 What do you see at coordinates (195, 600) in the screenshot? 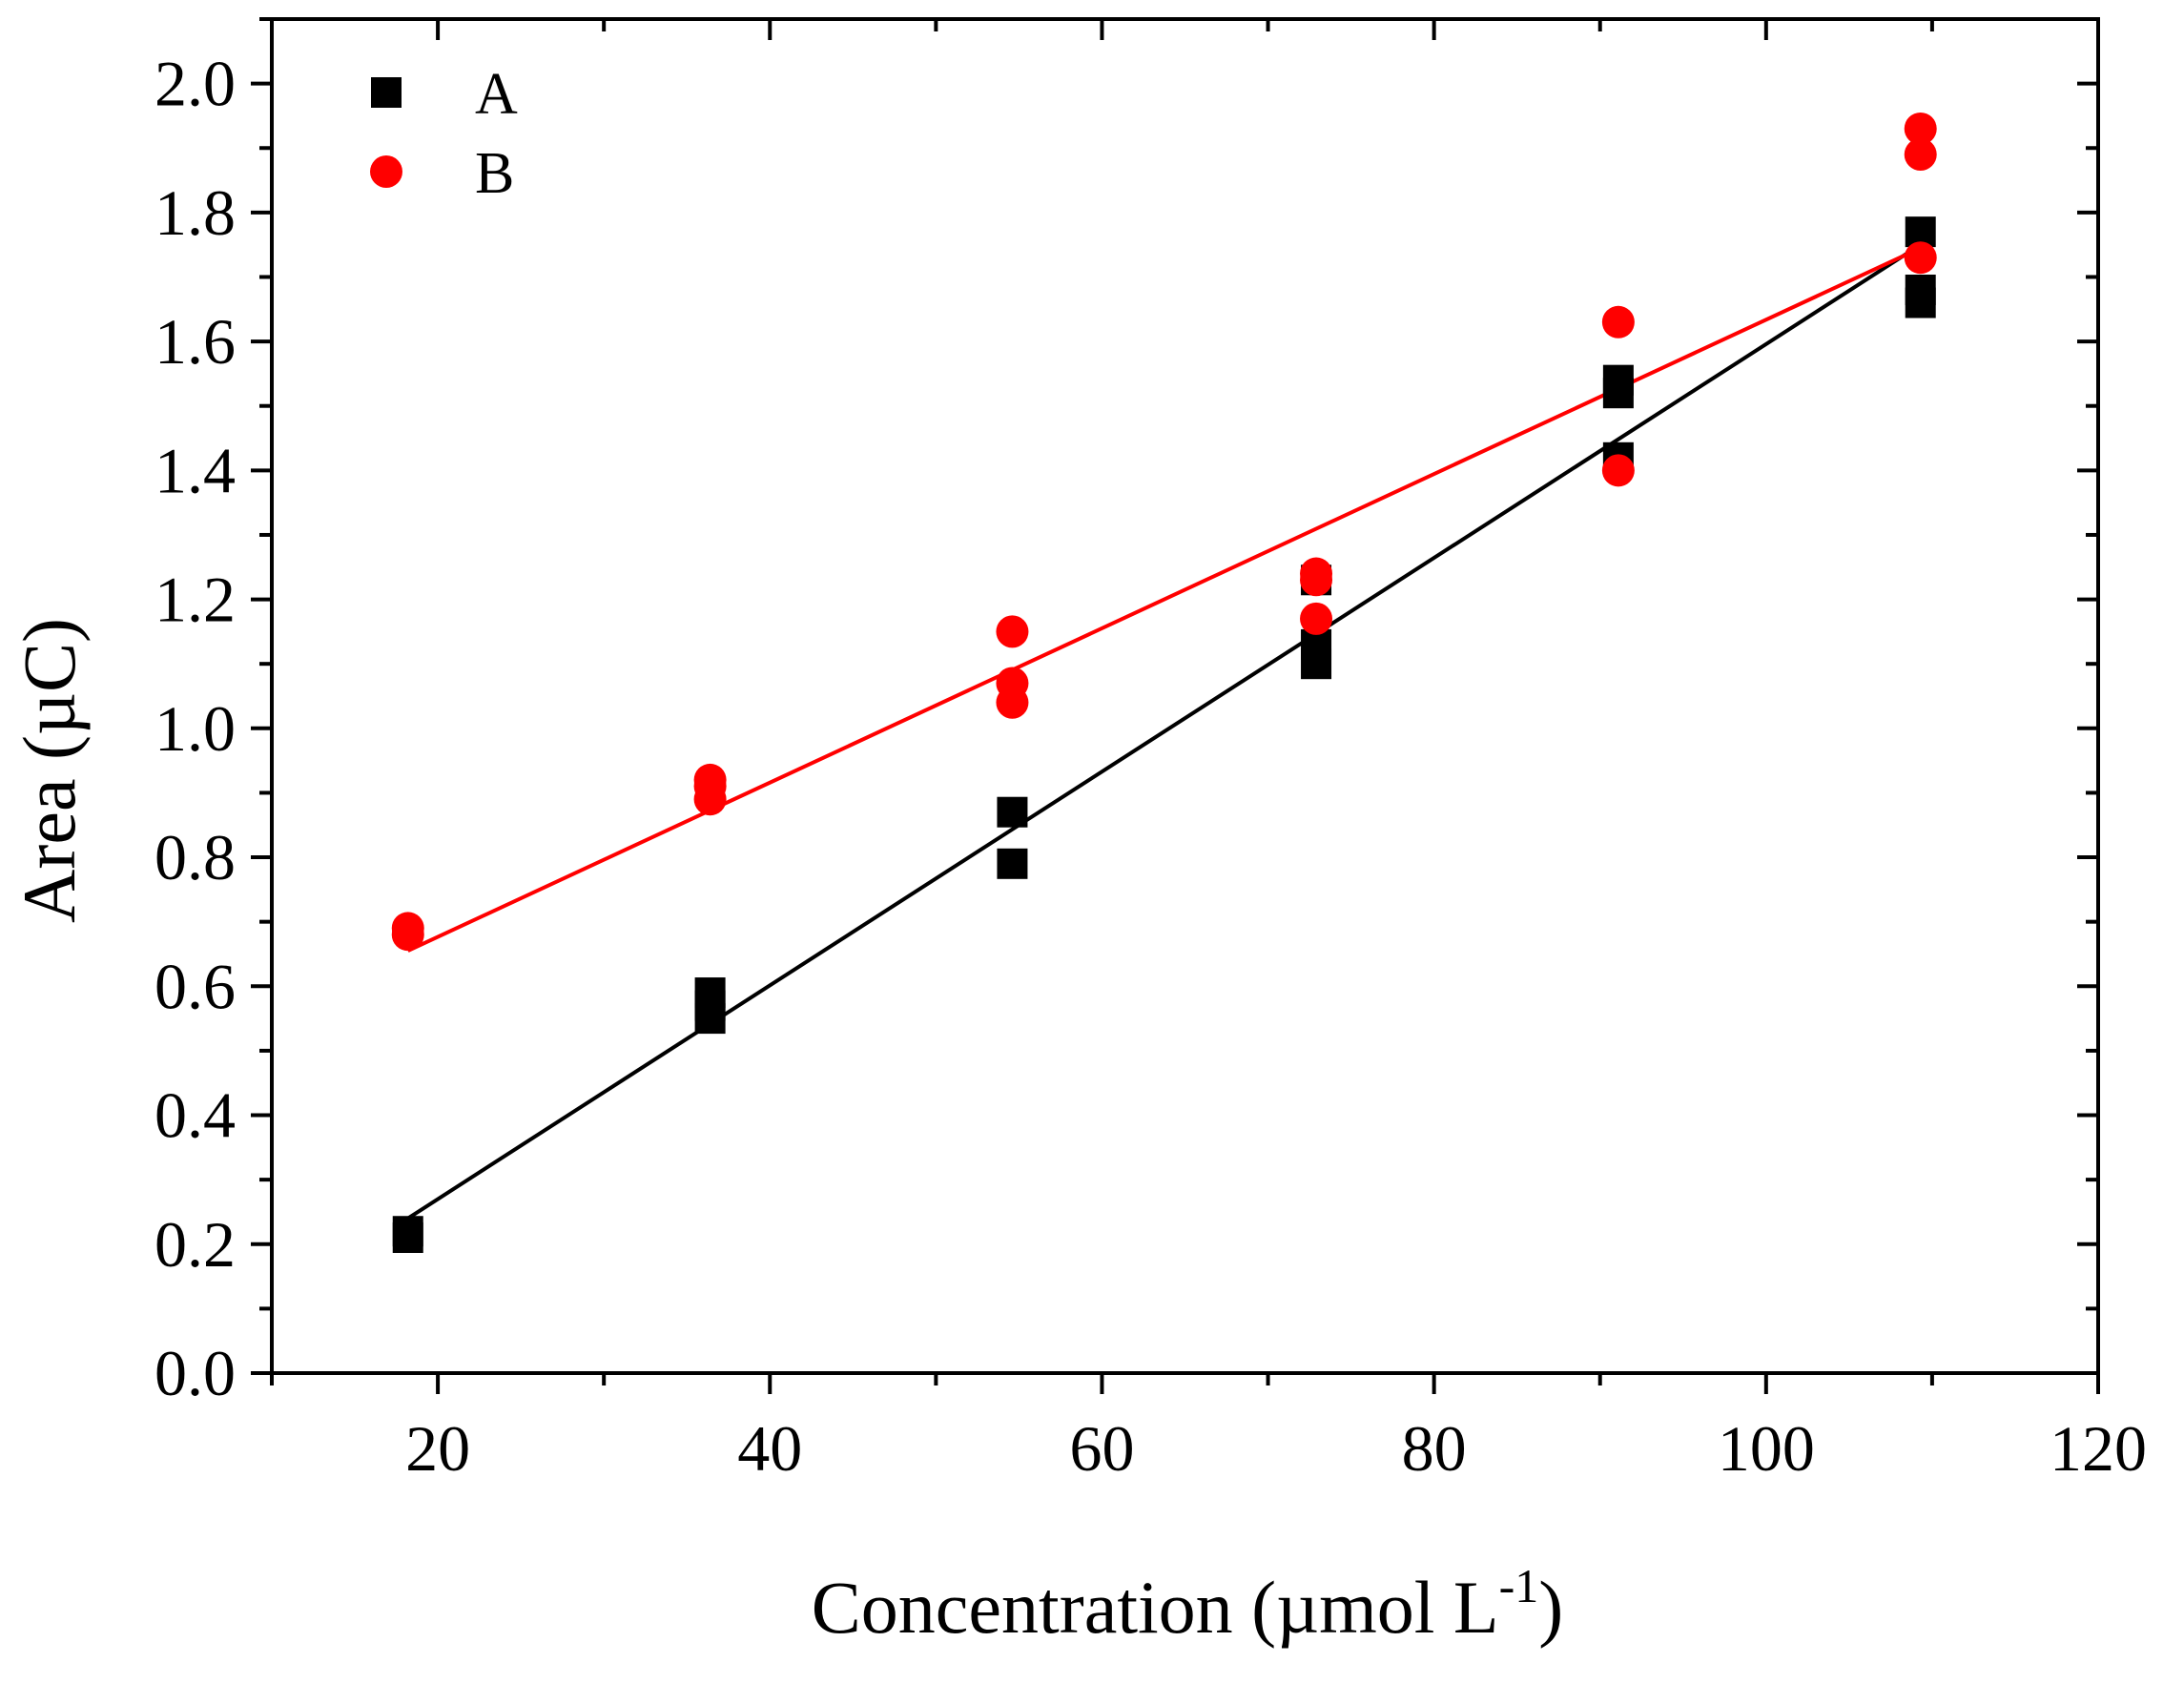
I see `y-tick-label: 1.2` at bounding box center [195, 600].